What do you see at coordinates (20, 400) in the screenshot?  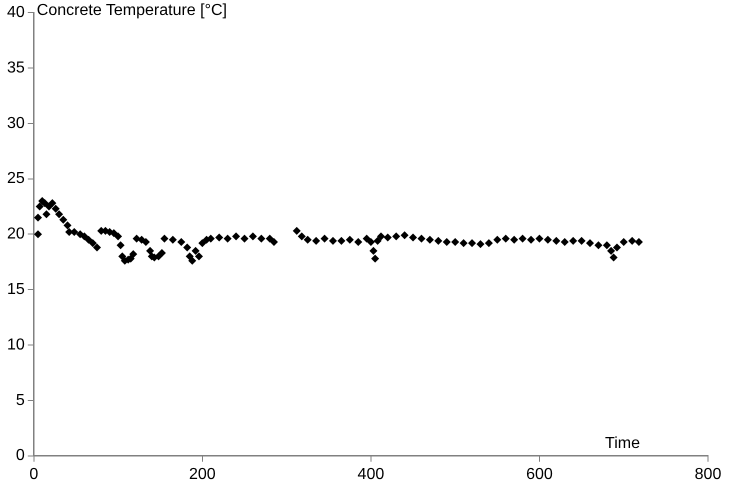 I see `y-tick-label: 5` at bounding box center [20, 400].